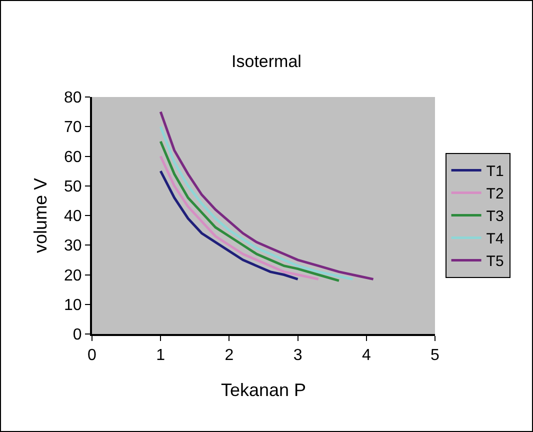 Image resolution: width=533 pixels, height=432 pixels. I want to click on legend-label: T4, so click(495, 239).